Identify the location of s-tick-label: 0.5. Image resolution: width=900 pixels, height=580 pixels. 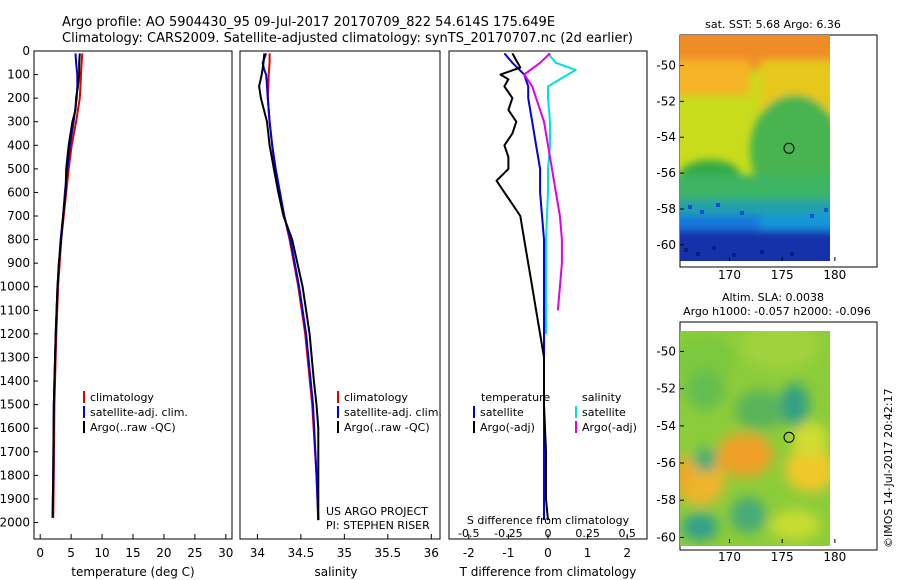
(627, 533).